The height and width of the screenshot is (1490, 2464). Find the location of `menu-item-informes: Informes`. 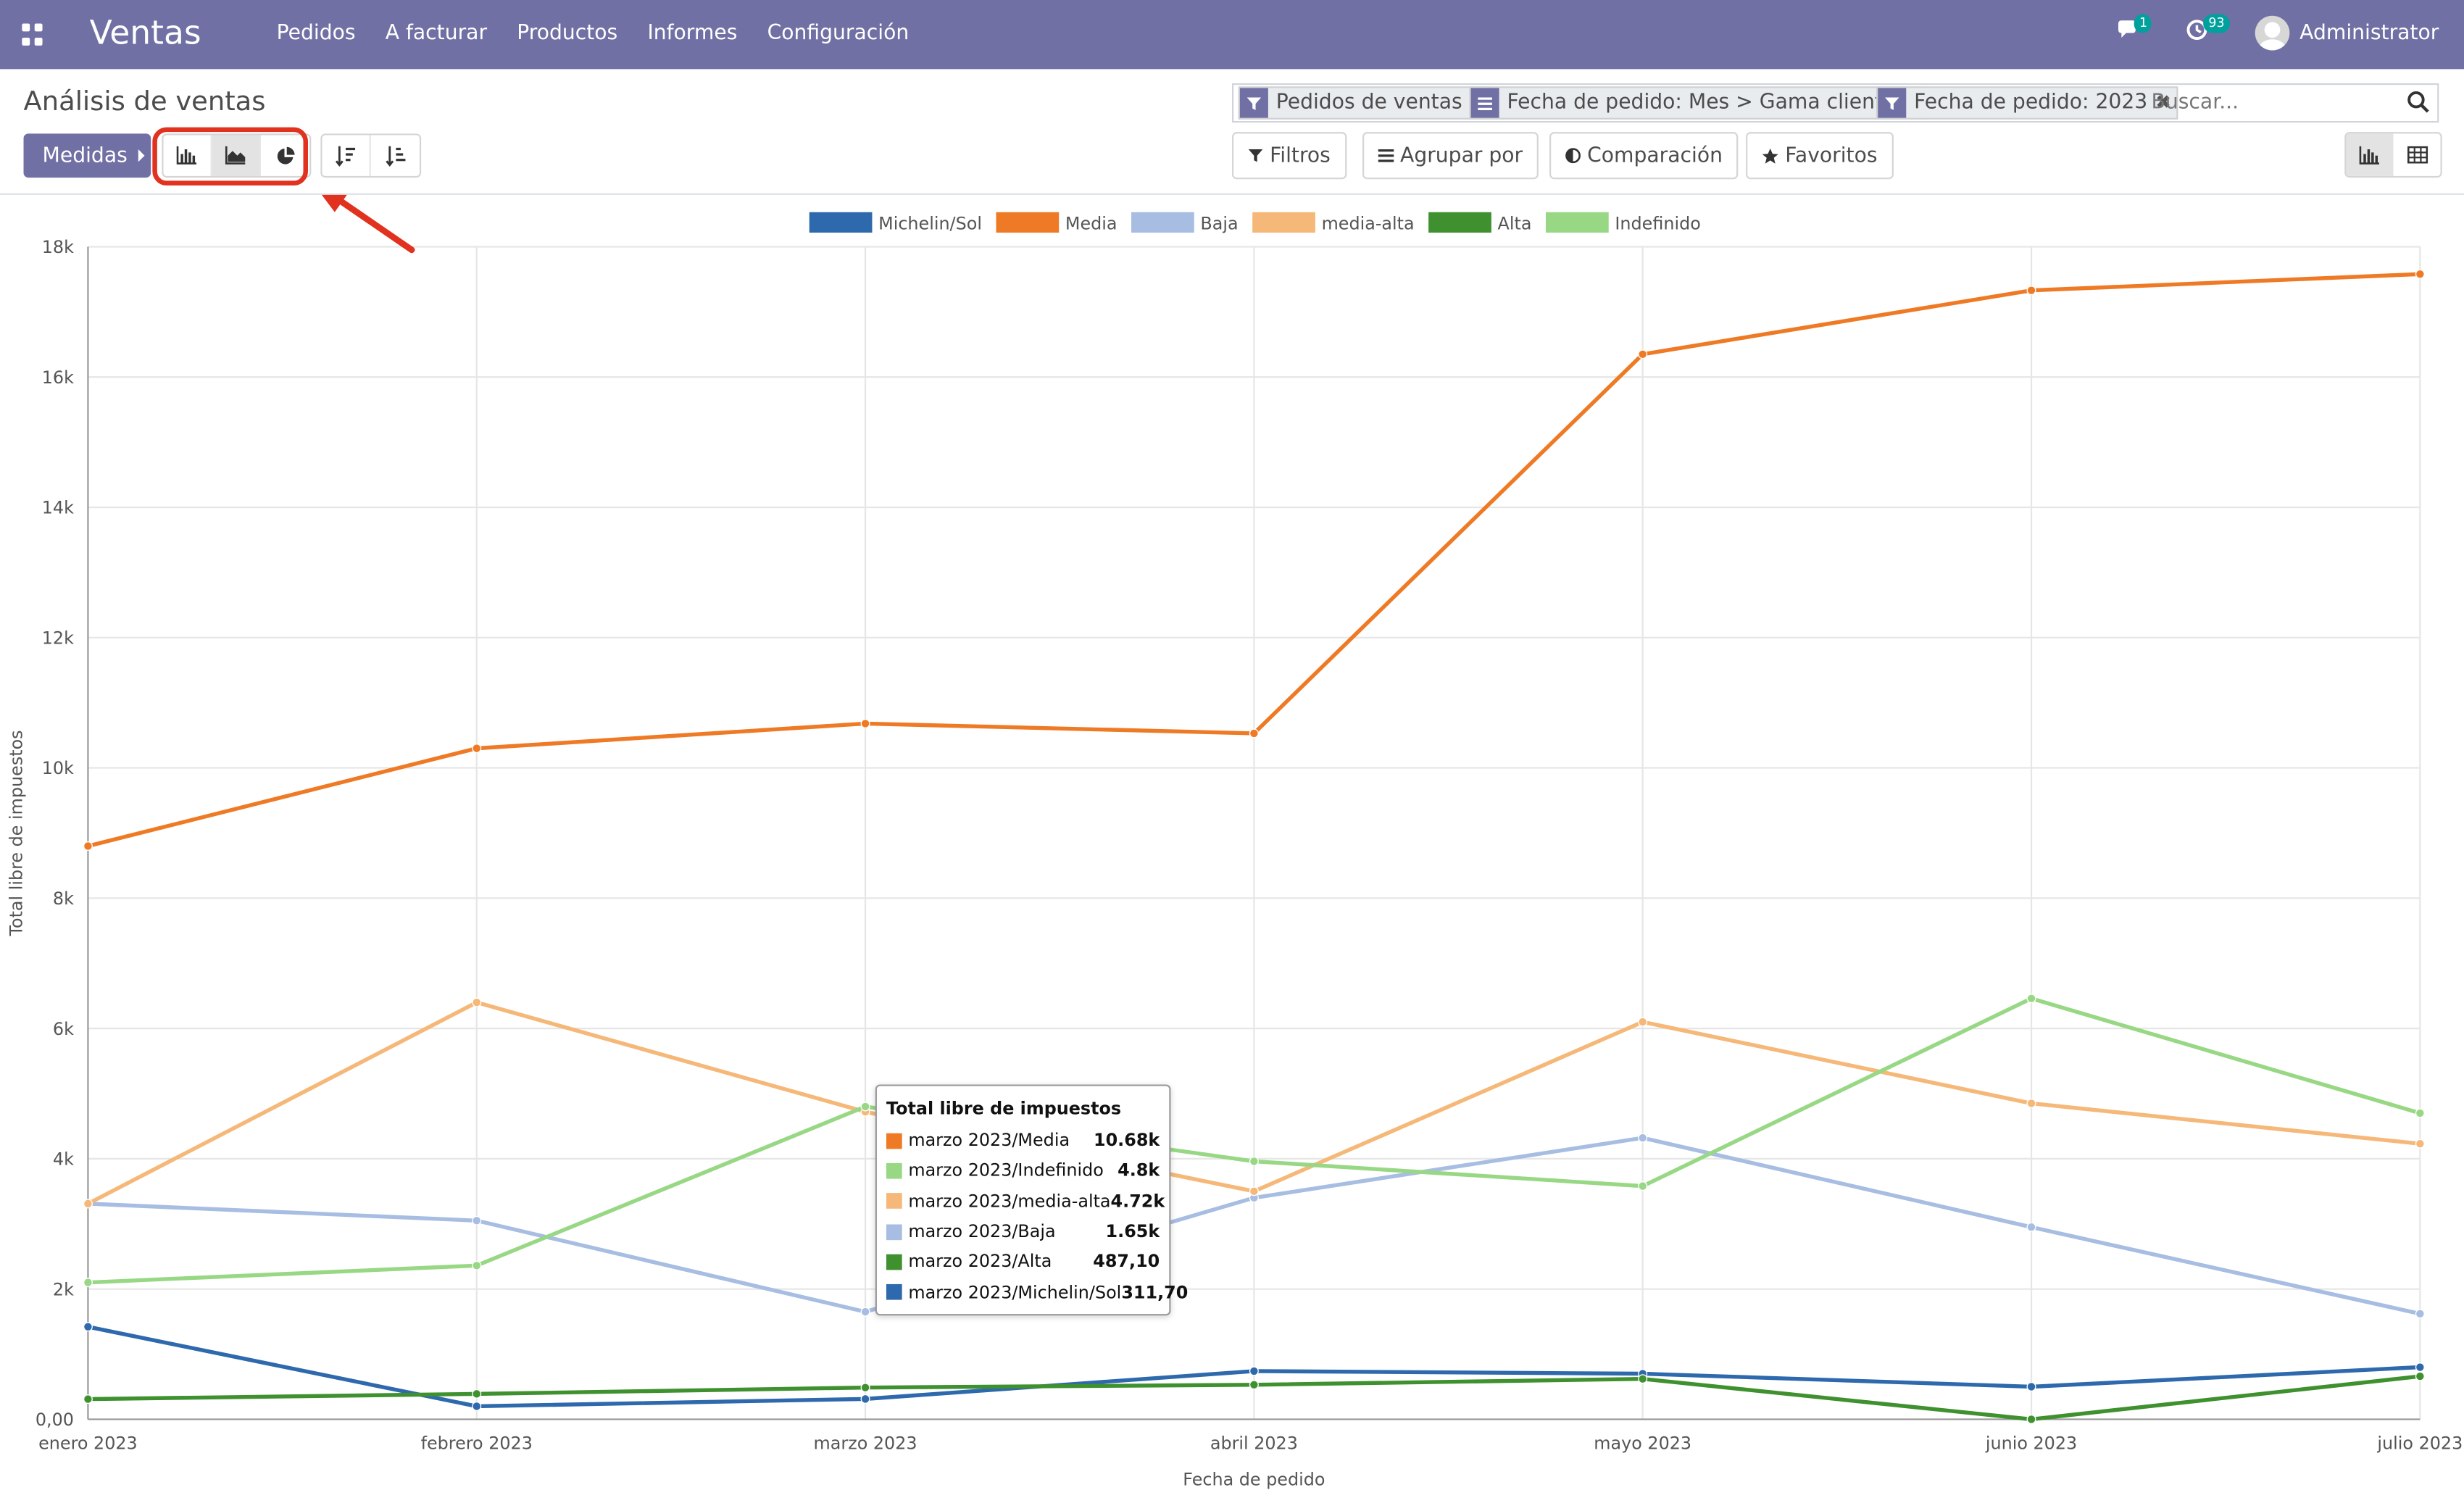

menu-item-informes: Informes is located at coordinates (692, 34).